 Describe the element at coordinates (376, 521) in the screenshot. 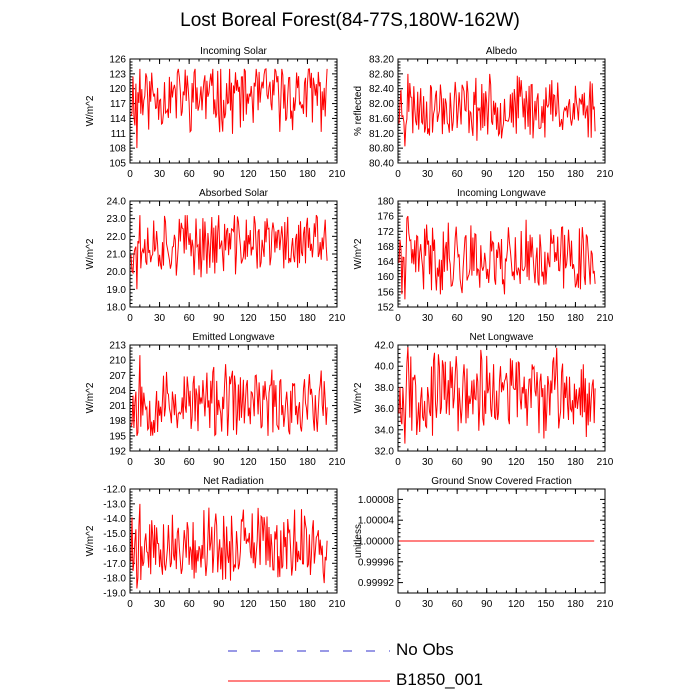

I see `y-tick-label: 1.00004` at that location.